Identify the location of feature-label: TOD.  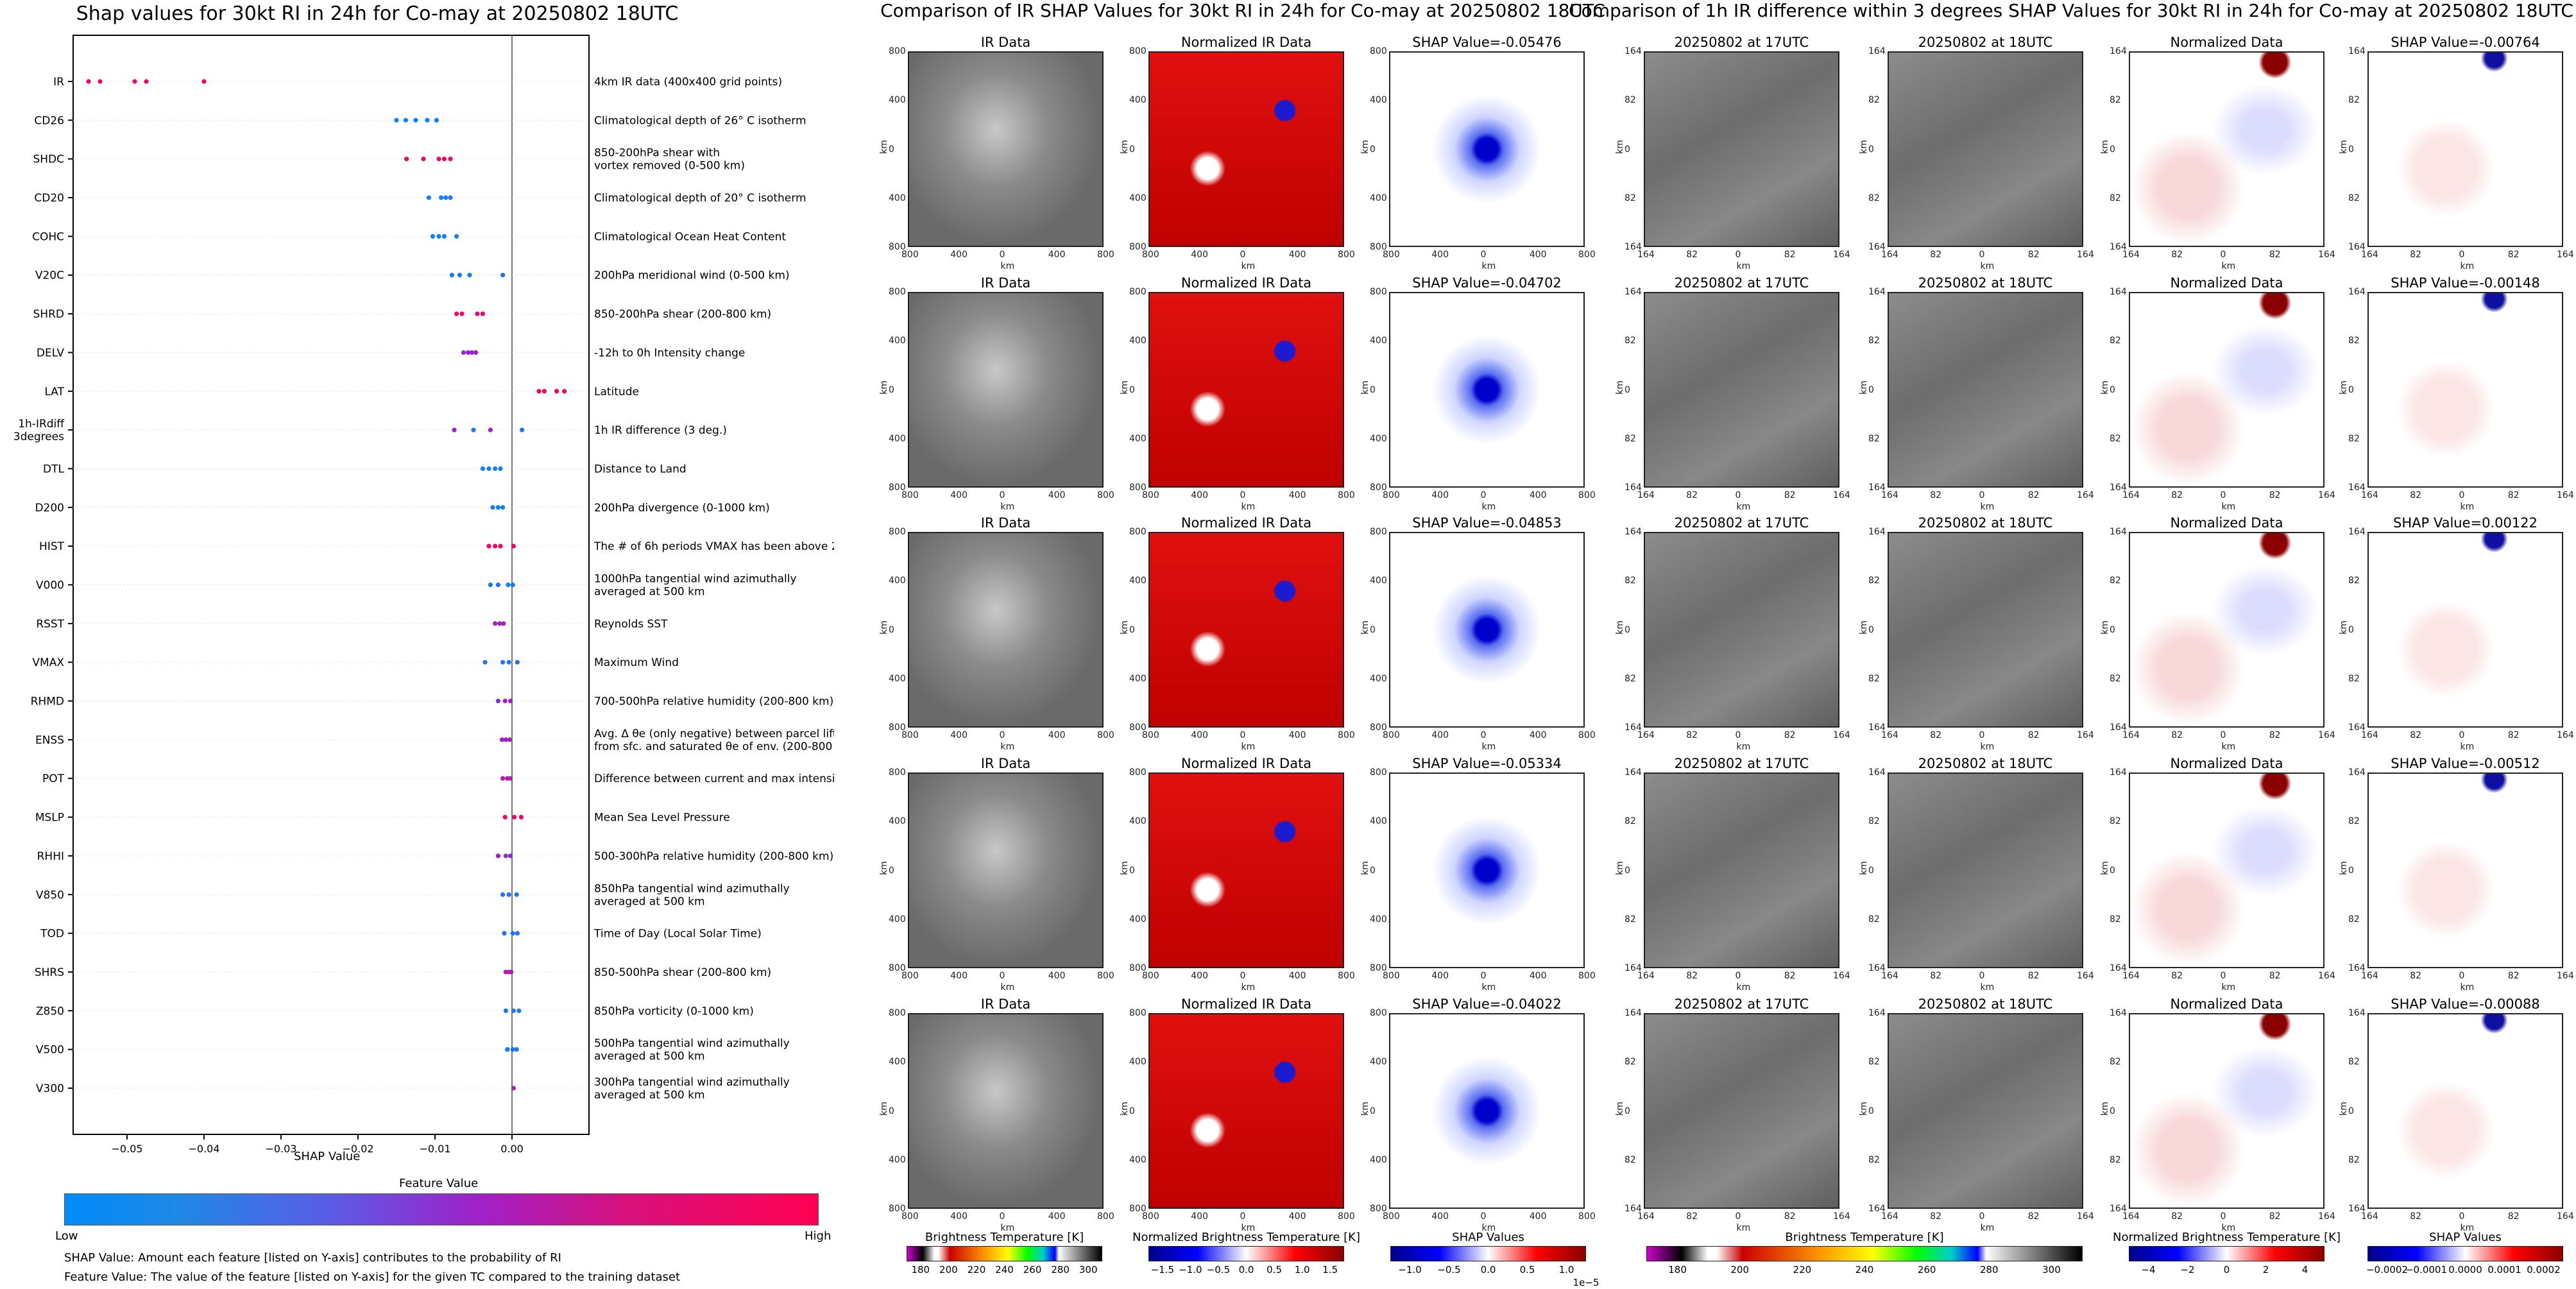
(52, 934).